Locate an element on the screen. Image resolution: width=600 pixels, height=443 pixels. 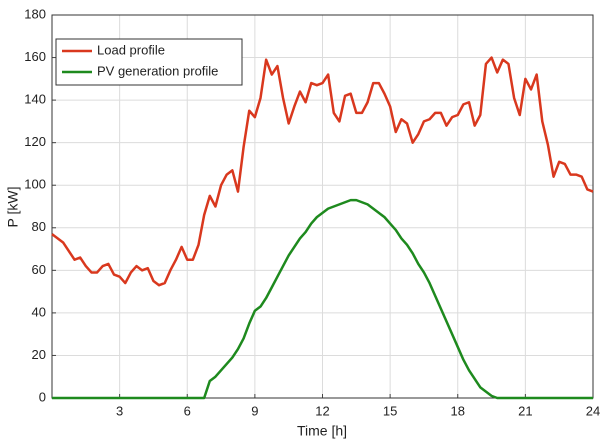
x-tick-label: 3 is located at coordinates (119, 410).